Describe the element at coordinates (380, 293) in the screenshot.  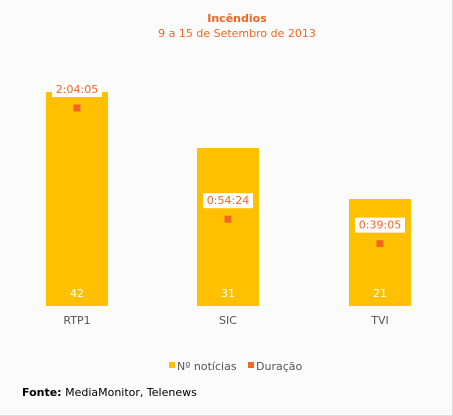
I see `count-label-tvi: 21` at that location.